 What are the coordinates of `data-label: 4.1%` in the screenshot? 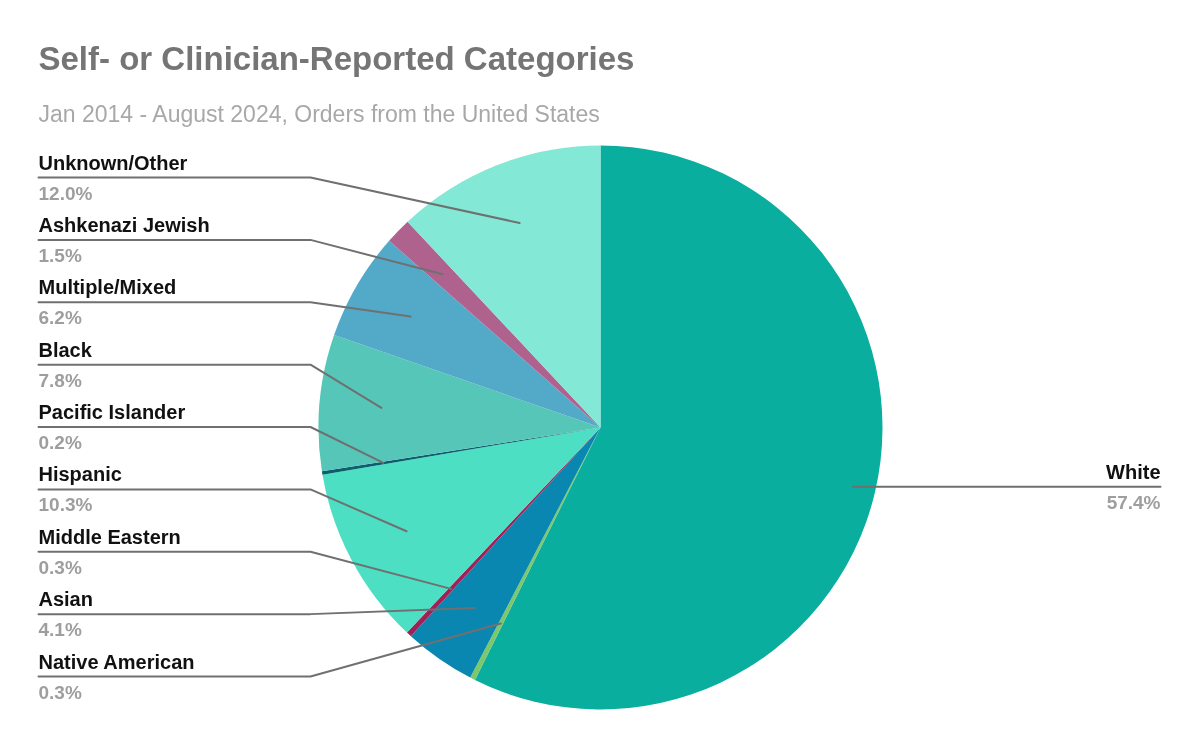 It's located at (60, 630).